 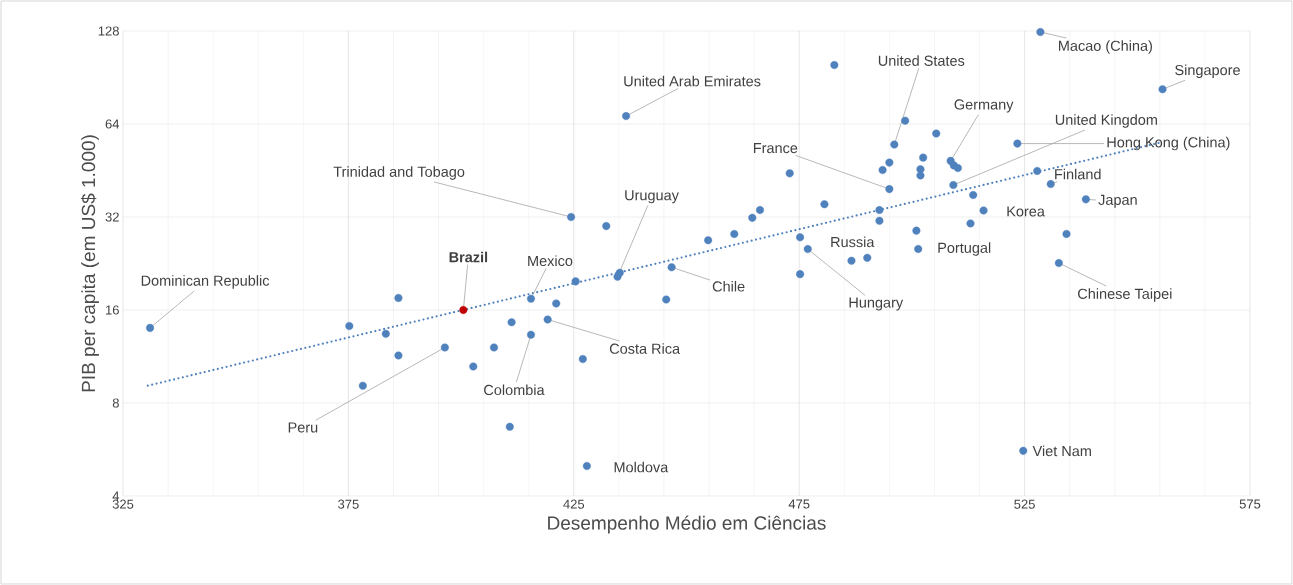 I want to click on x-tick-label: 475, so click(x=799, y=504).